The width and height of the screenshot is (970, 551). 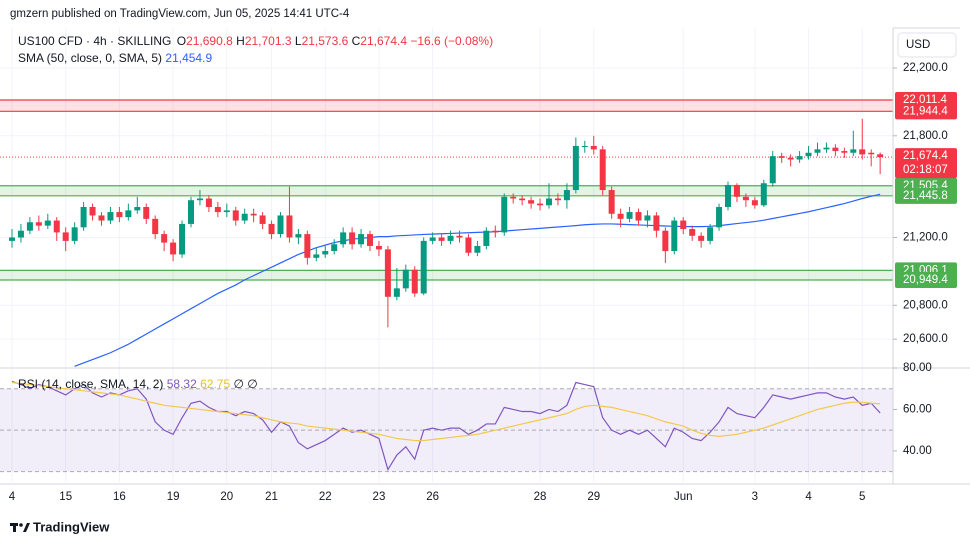 What do you see at coordinates (173, 497) in the screenshot?
I see `x-tick-label: 19` at bounding box center [173, 497].